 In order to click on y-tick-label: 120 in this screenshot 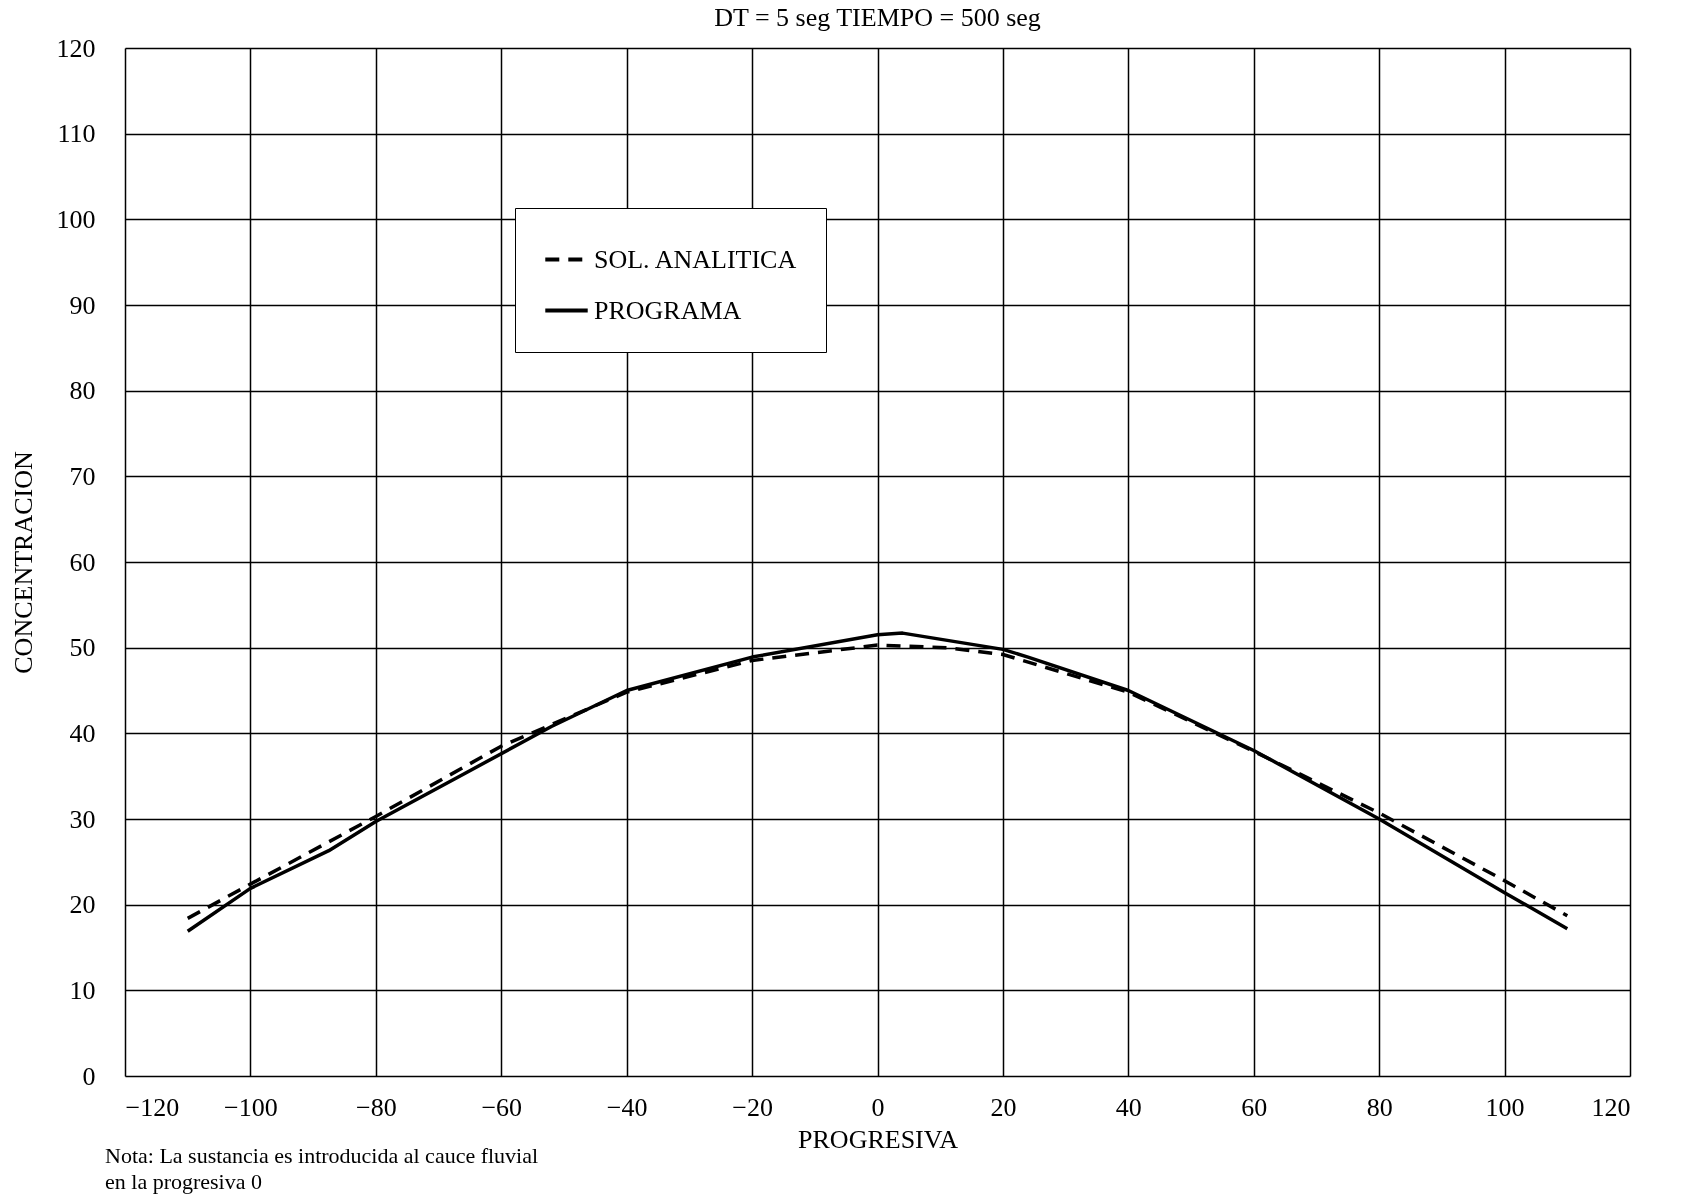, I will do `click(76, 48)`.